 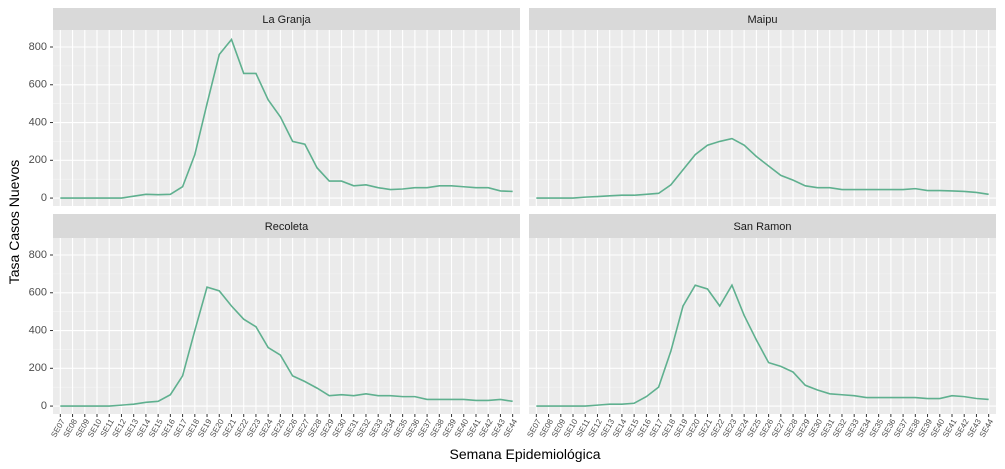 I want to click on facet-title: Recoleta, so click(x=287, y=227).